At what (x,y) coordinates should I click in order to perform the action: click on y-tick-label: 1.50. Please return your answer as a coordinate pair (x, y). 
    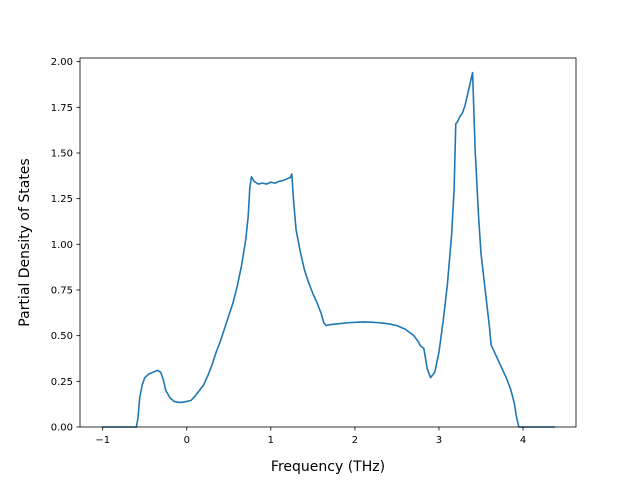
    Looking at the image, I should click on (62, 153).